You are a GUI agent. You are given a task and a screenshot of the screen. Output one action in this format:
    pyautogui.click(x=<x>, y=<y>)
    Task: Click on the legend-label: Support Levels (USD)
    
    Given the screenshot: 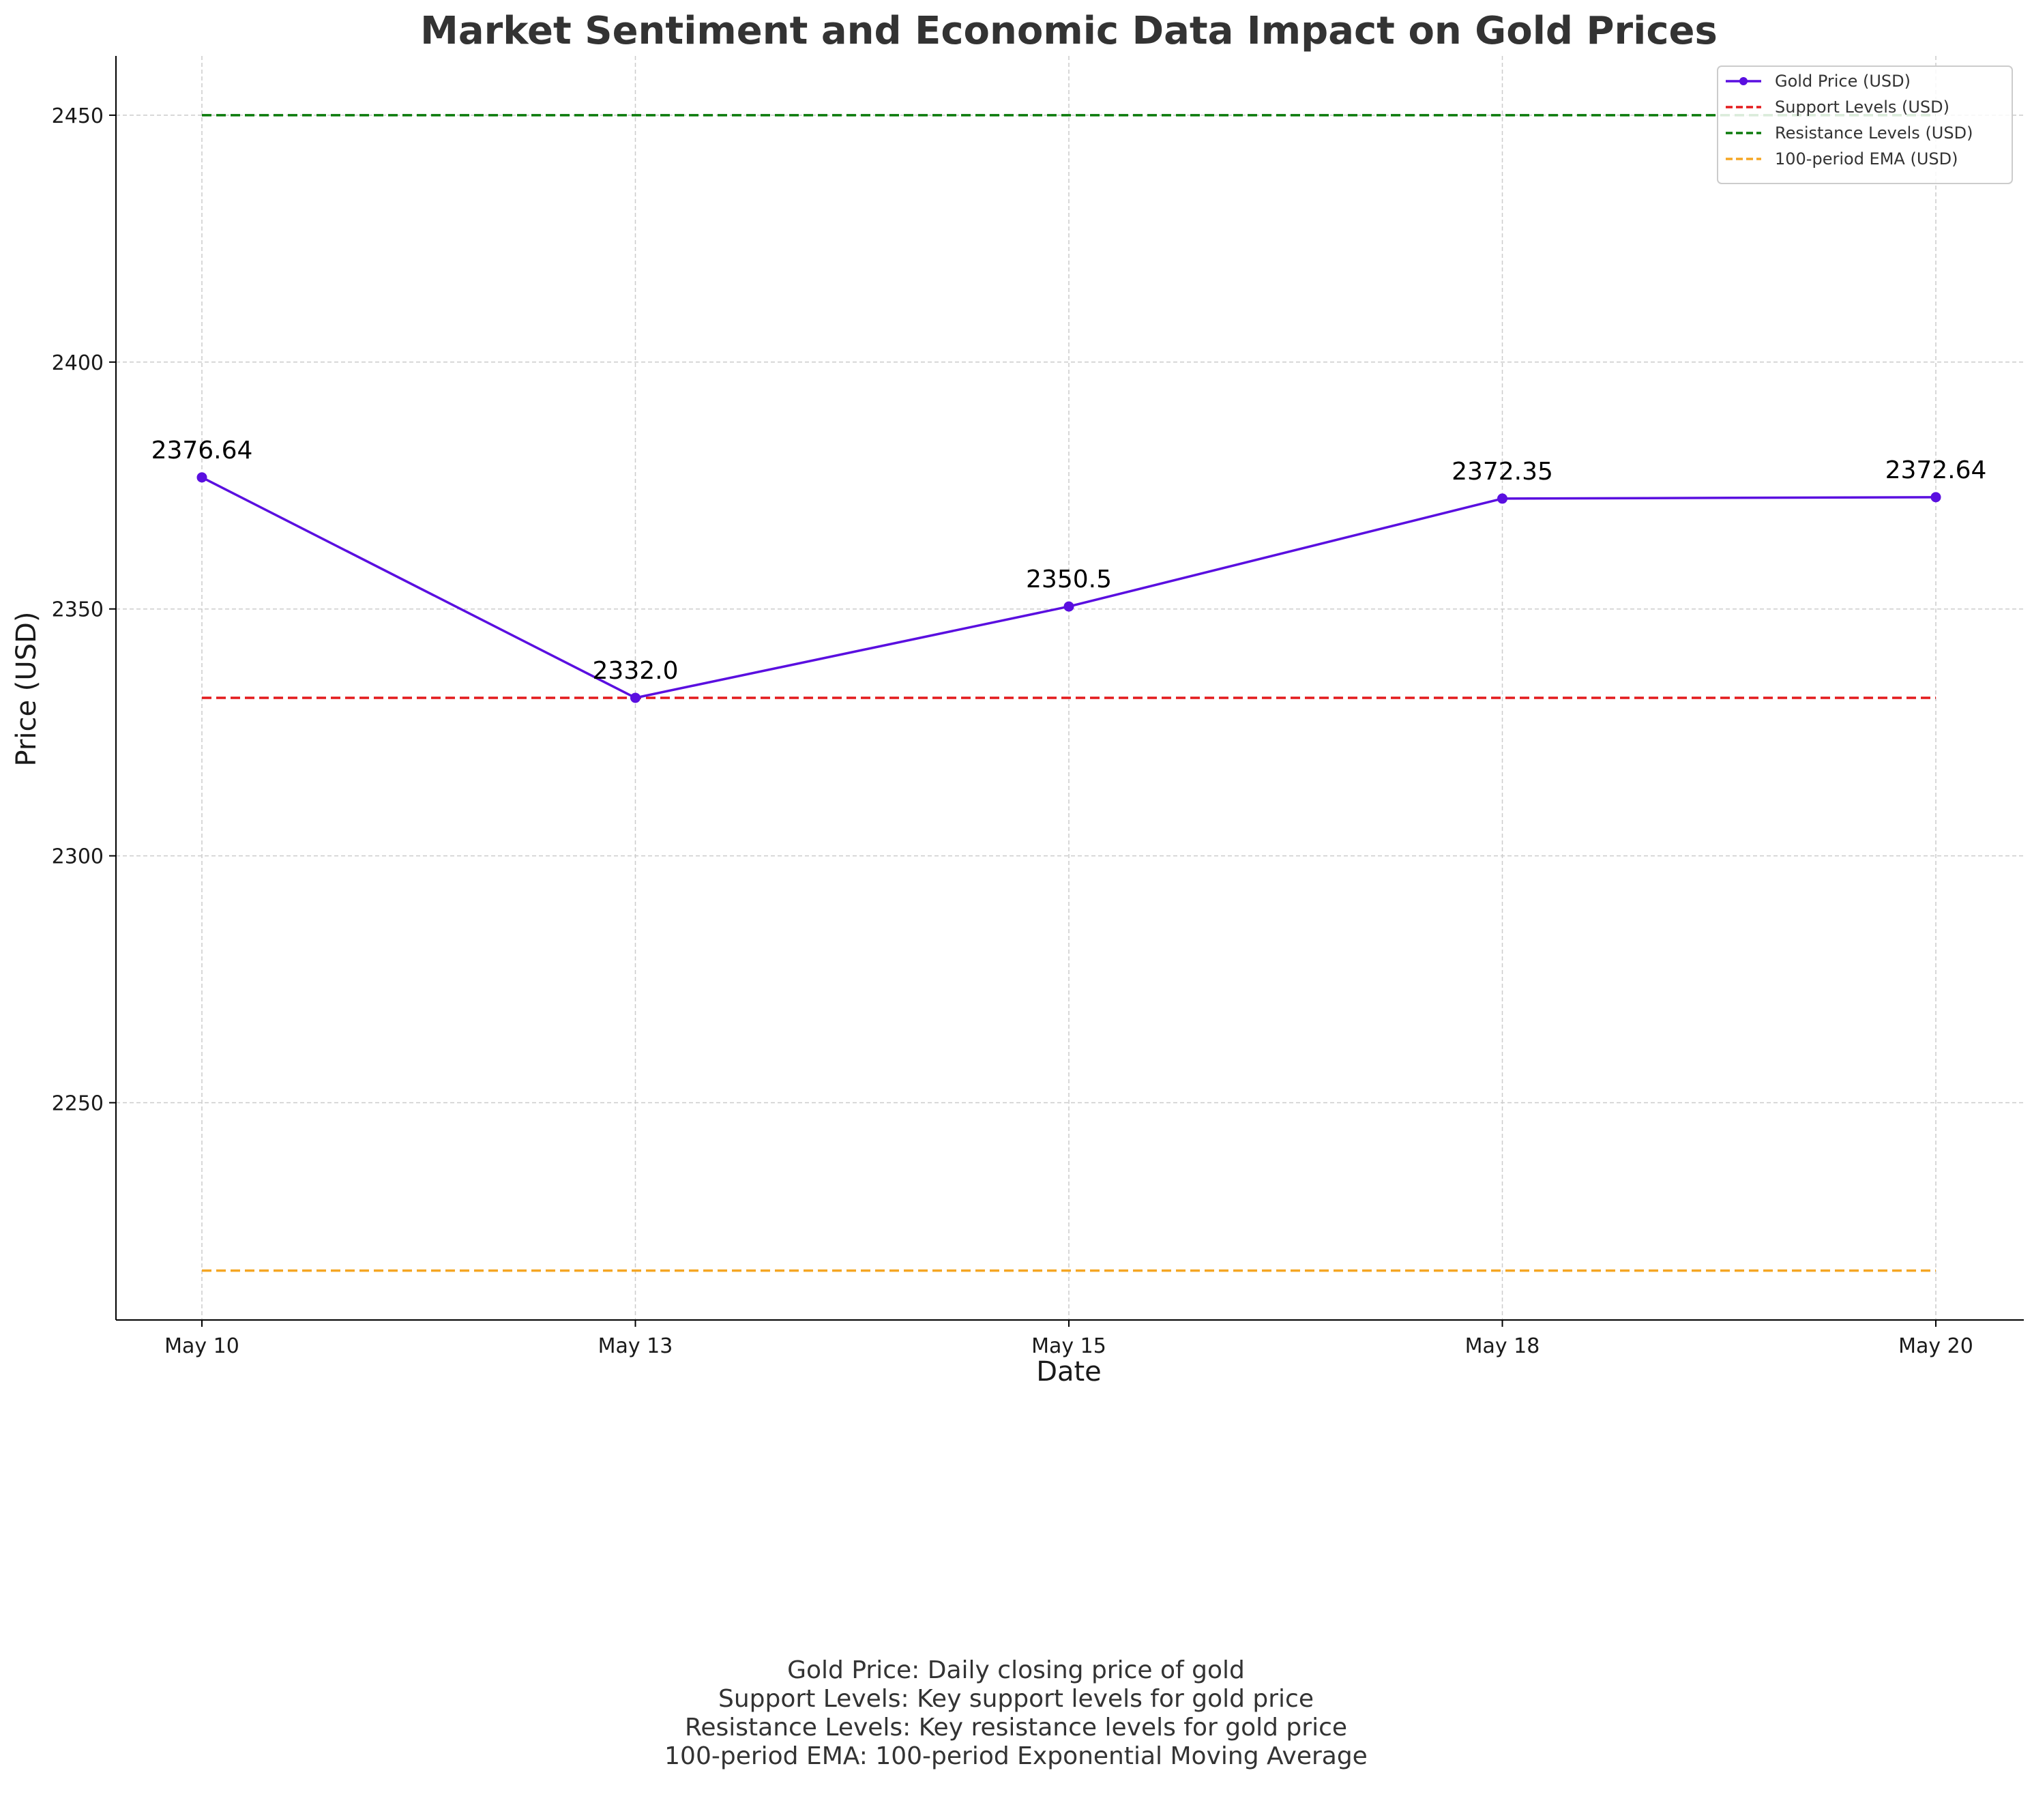 What is the action you would take?
    pyautogui.click(x=1862, y=107)
    